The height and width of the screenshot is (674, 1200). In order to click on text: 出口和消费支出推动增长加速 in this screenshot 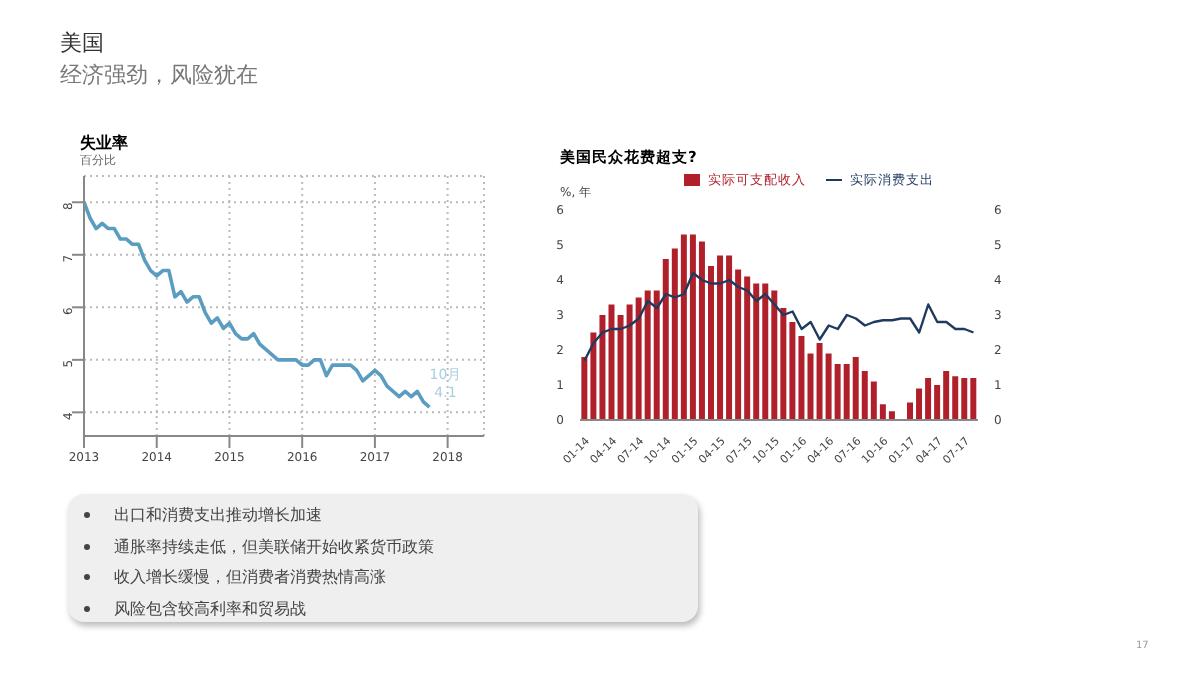, I will do `click(217, 515)`.